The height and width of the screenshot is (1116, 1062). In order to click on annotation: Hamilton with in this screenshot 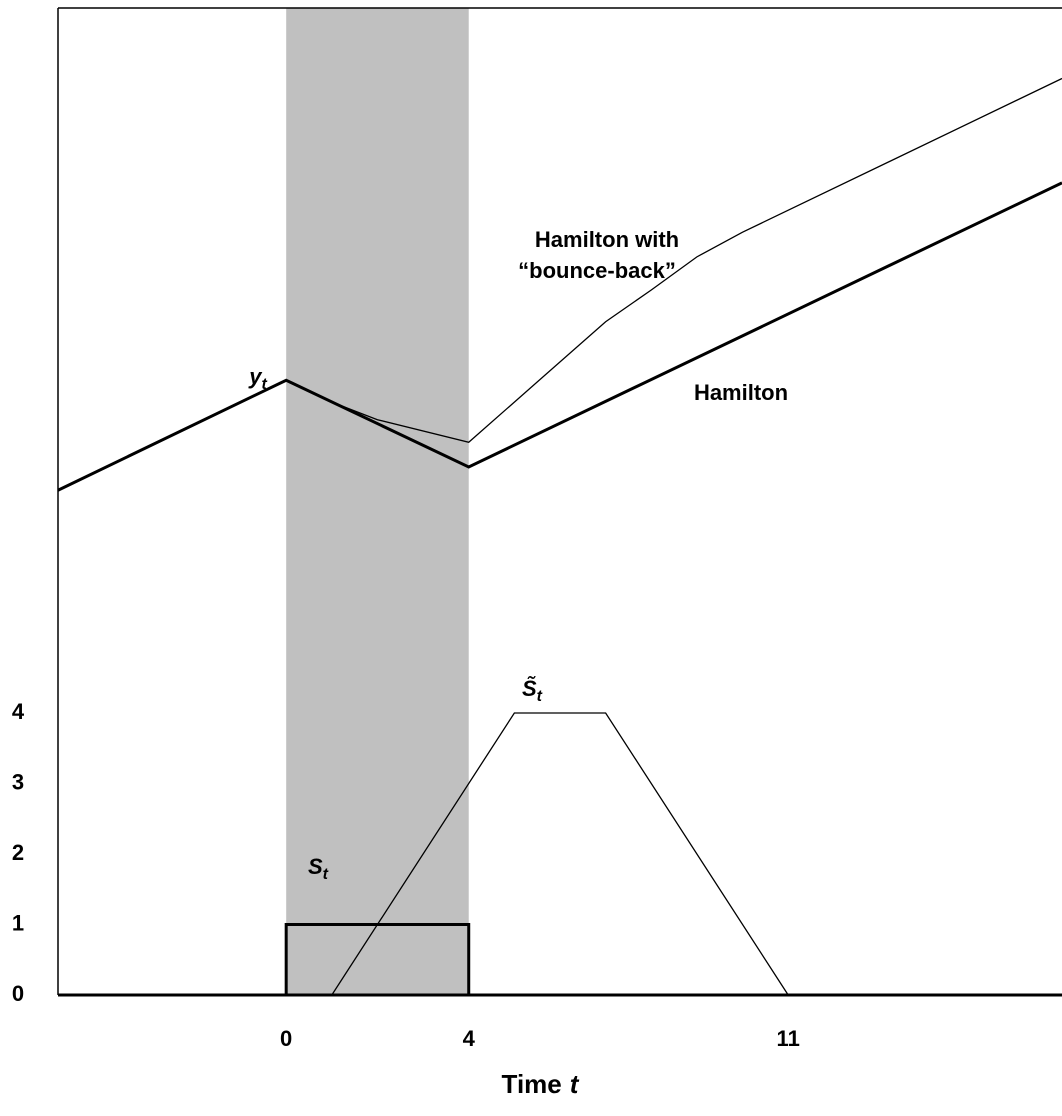, I will do `click(607, 239)`.